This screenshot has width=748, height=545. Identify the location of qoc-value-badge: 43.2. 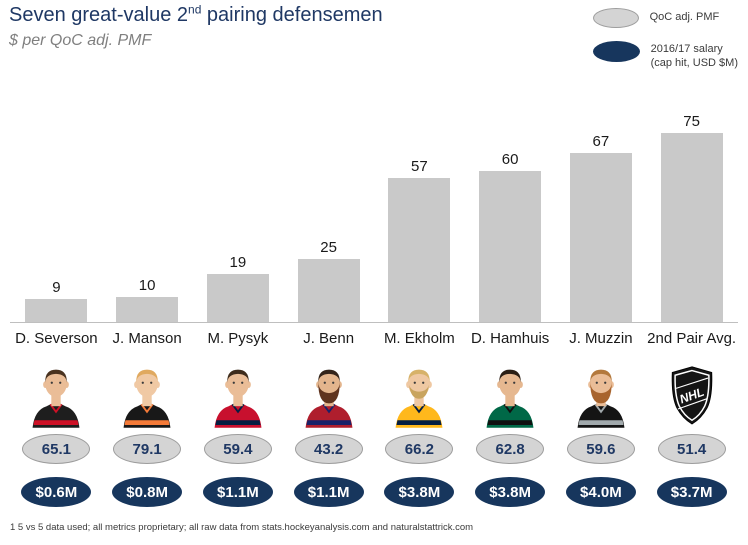
(328, 449).